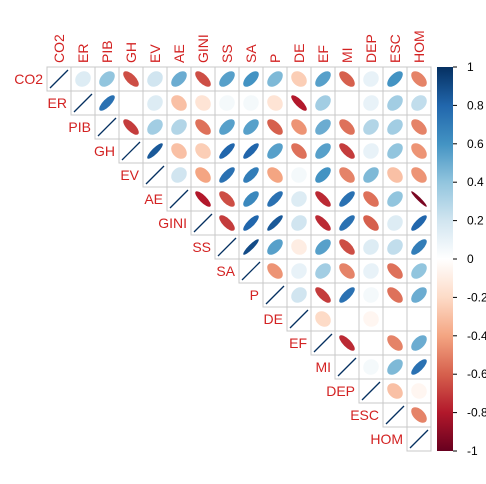  I want to click on ellipse-CO2-AE, so click(179, 79).